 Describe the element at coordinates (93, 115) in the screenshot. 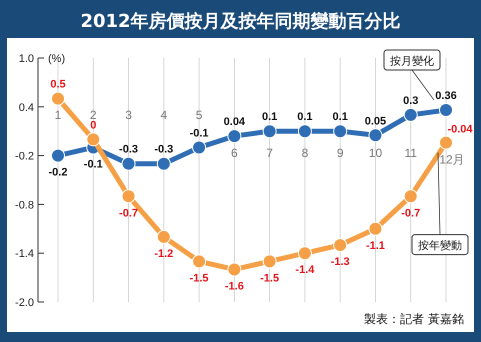

I see `x-tick-label: 2` at that location.